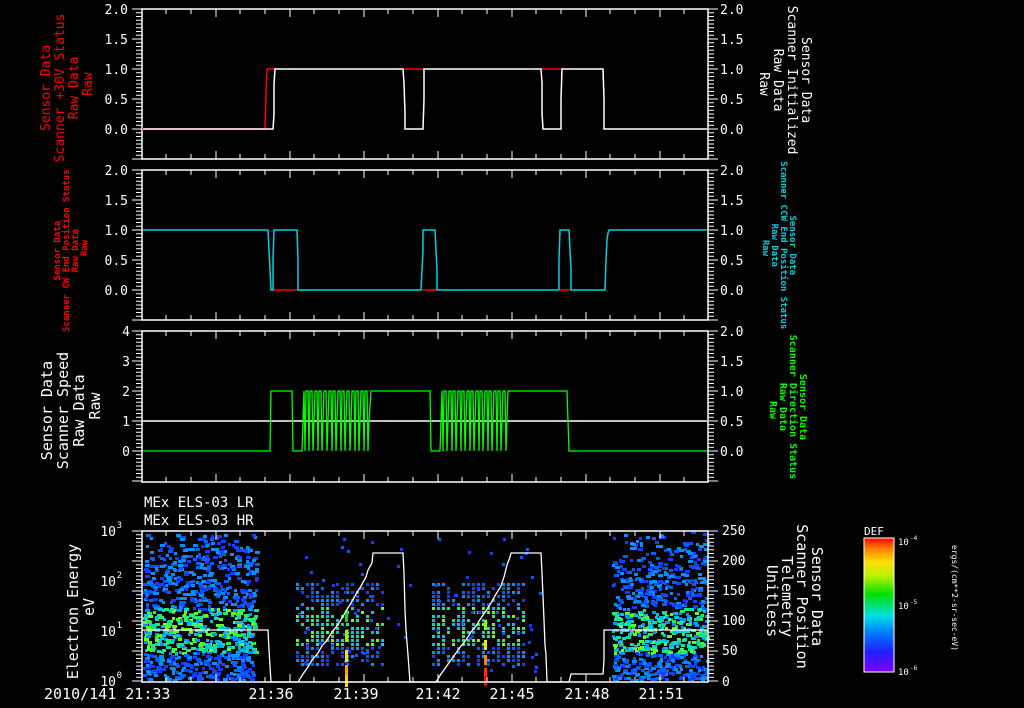  I want to click on panel-2-right-ticks: 2.0 1.5 1.0 0.5 0.0, so click(731, 231).